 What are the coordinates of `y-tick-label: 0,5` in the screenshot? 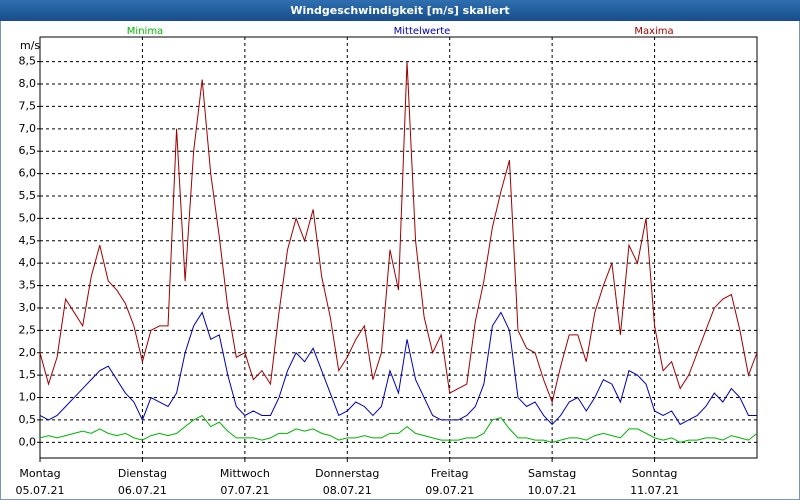 It's located at (28, 419).